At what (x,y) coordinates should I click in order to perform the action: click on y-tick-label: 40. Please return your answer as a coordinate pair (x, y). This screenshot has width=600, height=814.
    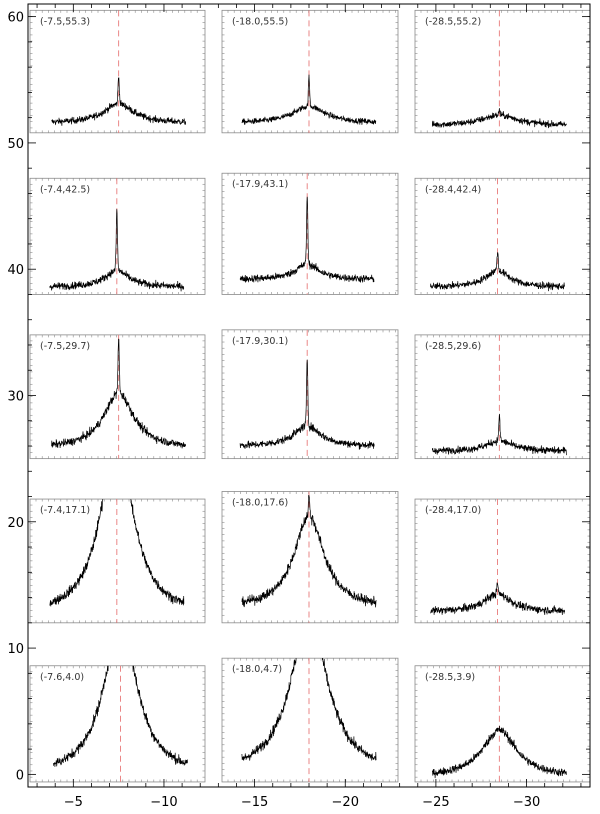
    Looking at the image, I should click on (15, 270).